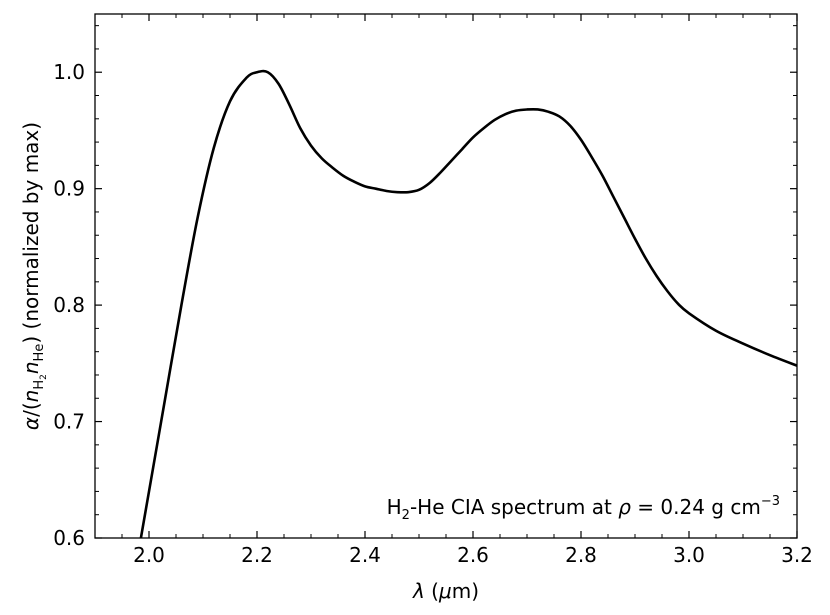 Image resolution: width=830 pixels, height=615 pixels. I want to click on annotation-text: H2-He CIA spectrum at ρ = 0.24 g cm−3, so click(583, 508).